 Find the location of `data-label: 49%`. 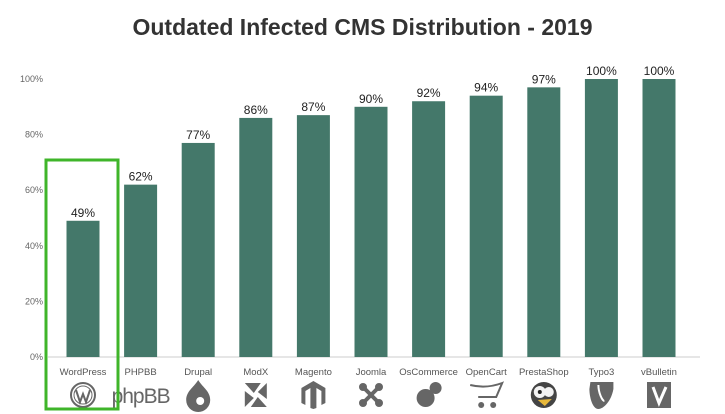

data-label: 49% is located at coordinates (83, 213).